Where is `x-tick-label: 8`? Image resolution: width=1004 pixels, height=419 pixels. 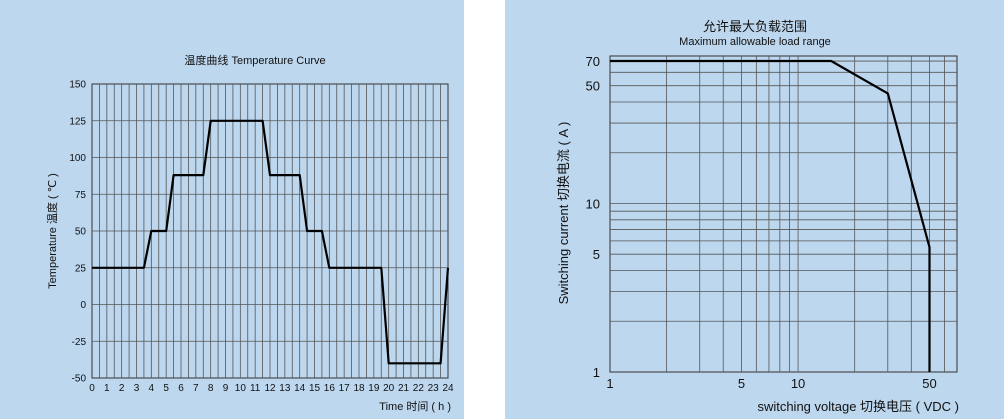 x-tick-label: 8 is located at coordinates (211, 388).